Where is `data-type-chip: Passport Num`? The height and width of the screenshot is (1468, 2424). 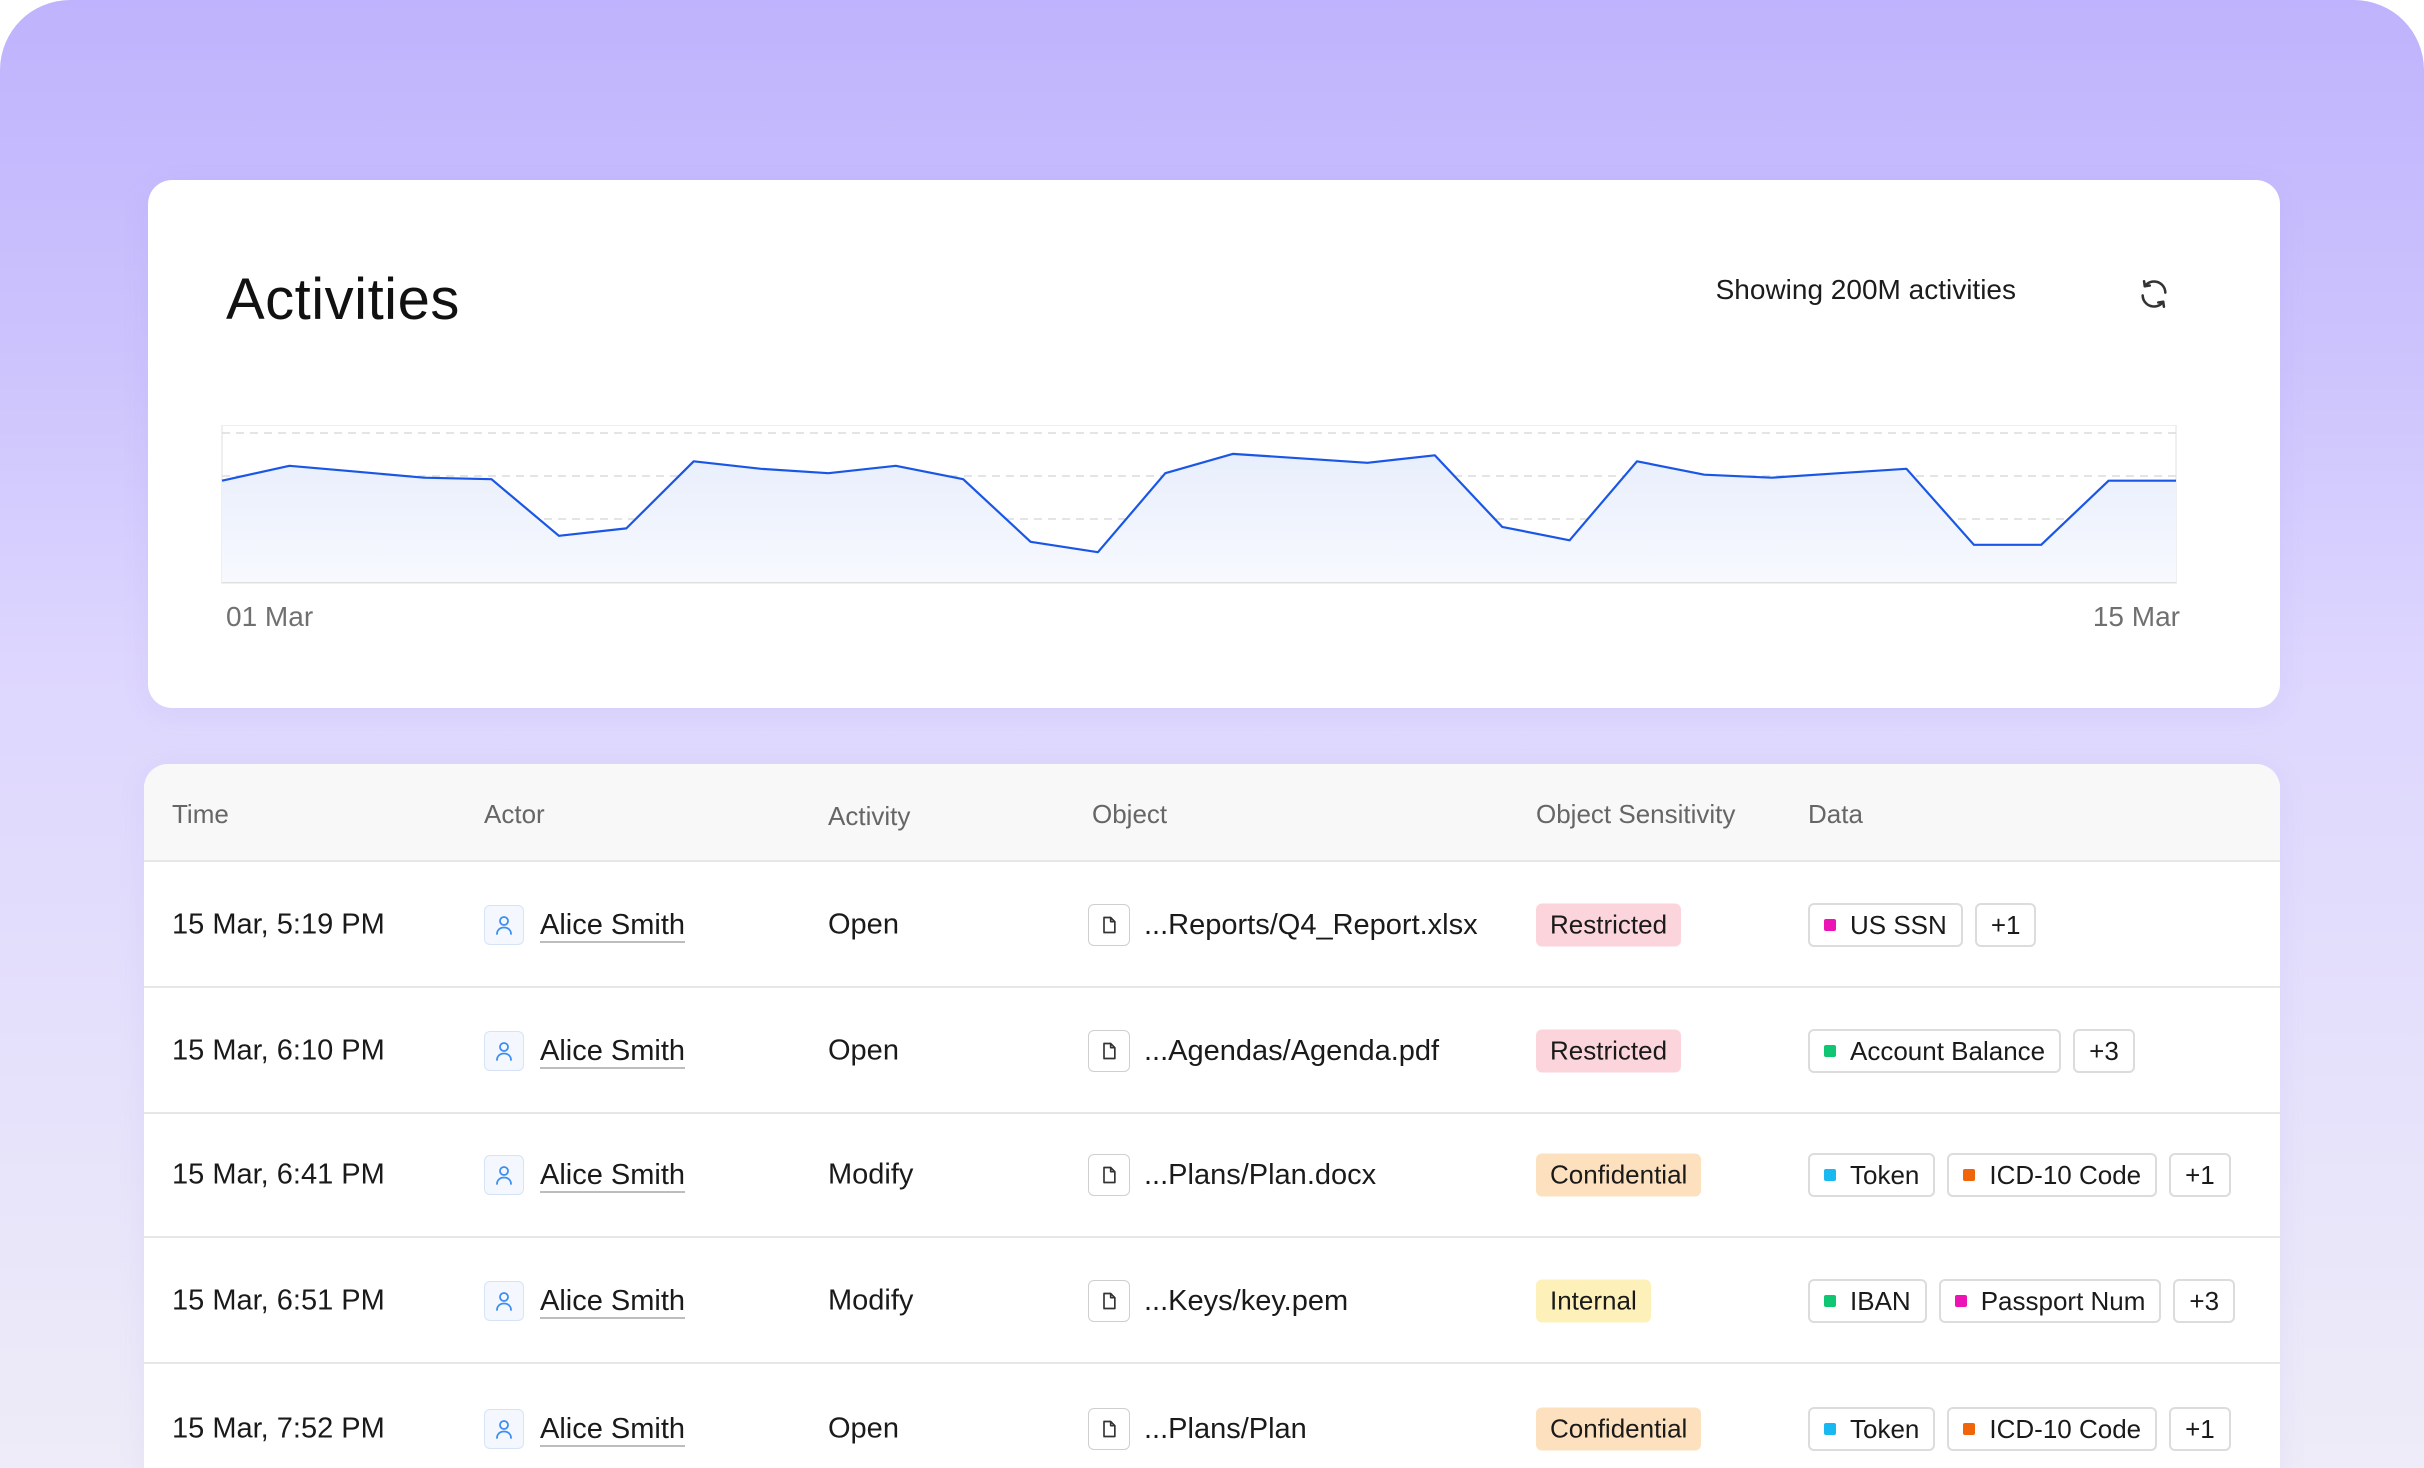 data-type-chip: Passport Num is located at coordinates (2050, 1301).